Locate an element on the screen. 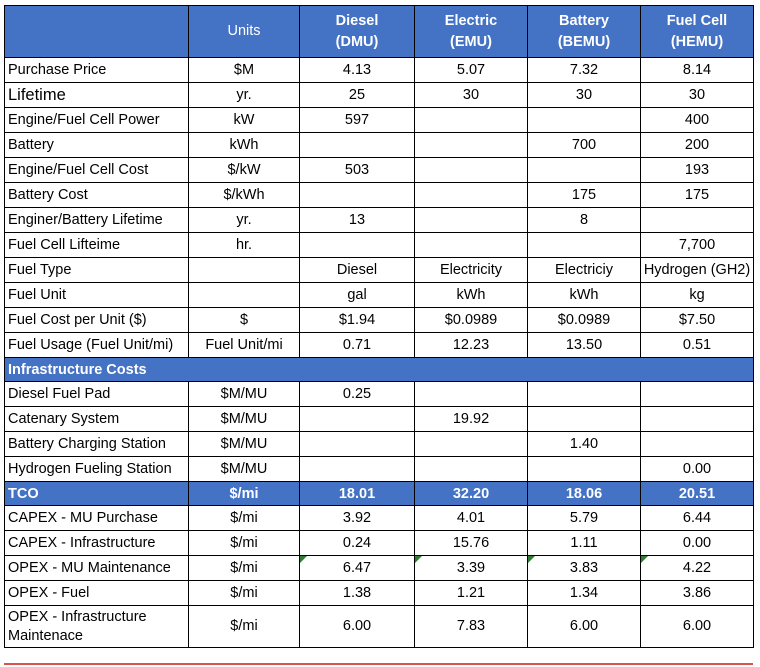  cell-fuel-cell: Hydrogen (GH2) is located at coordinates (697, 270).